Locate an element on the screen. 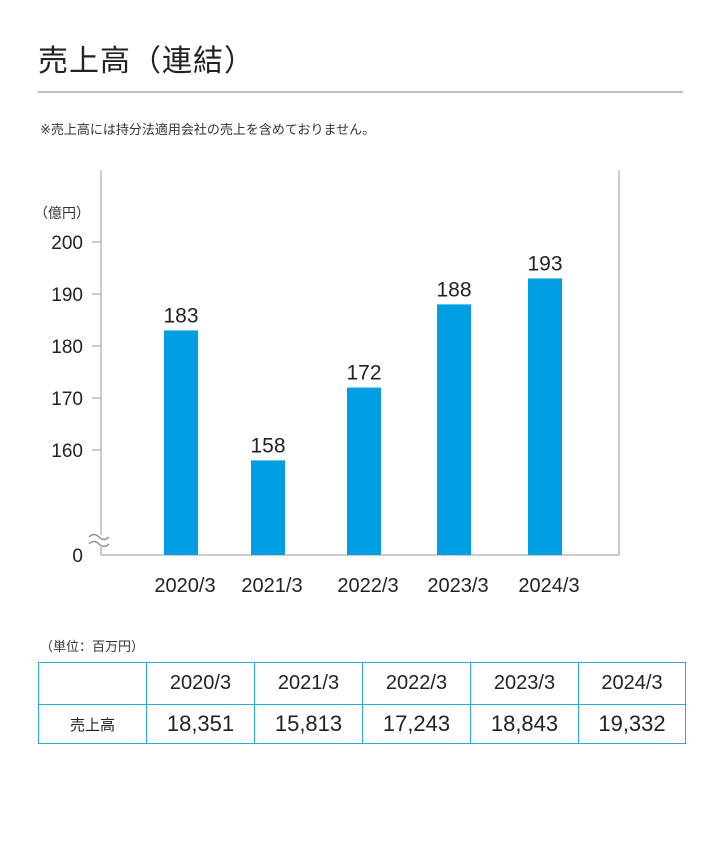 This screenshot has width=720, height=845. table-unit-note: （単位：百万円） is located at coordinates (92, 647).